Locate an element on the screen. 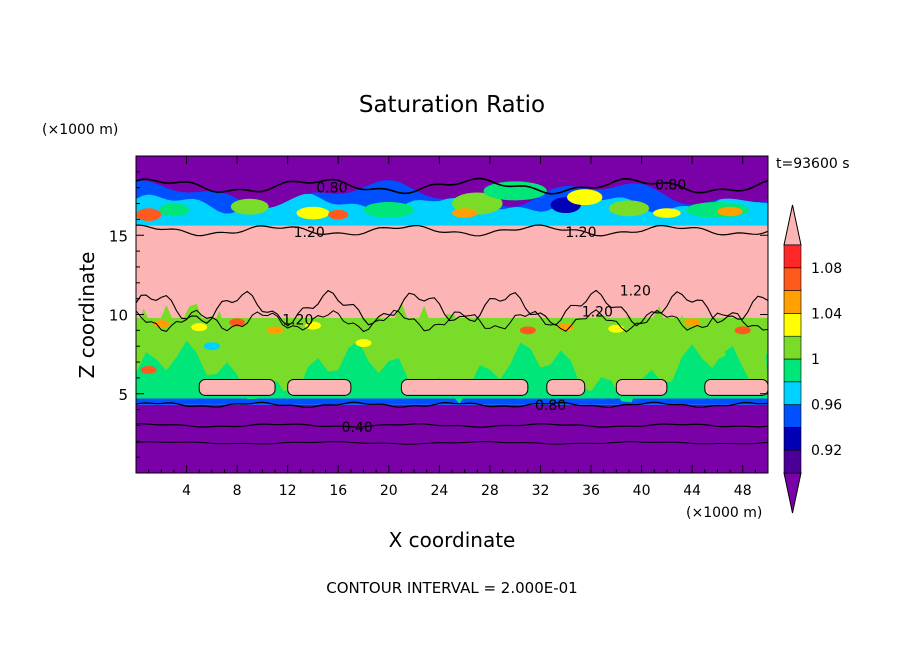 Image resolution: width=904 pixels, height=654 pixels. colorbar-tick-label: 1.08 is located at coordinates (826, 269).